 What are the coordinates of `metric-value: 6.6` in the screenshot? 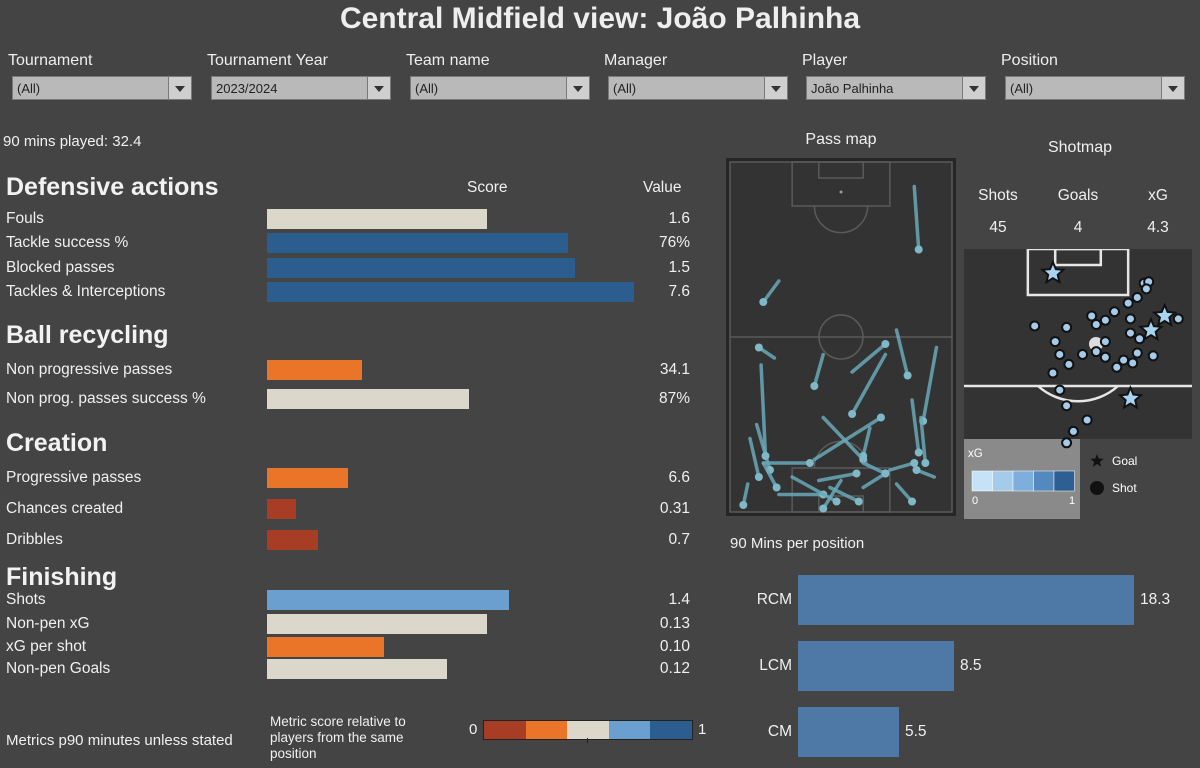 It's located at (679, 477).